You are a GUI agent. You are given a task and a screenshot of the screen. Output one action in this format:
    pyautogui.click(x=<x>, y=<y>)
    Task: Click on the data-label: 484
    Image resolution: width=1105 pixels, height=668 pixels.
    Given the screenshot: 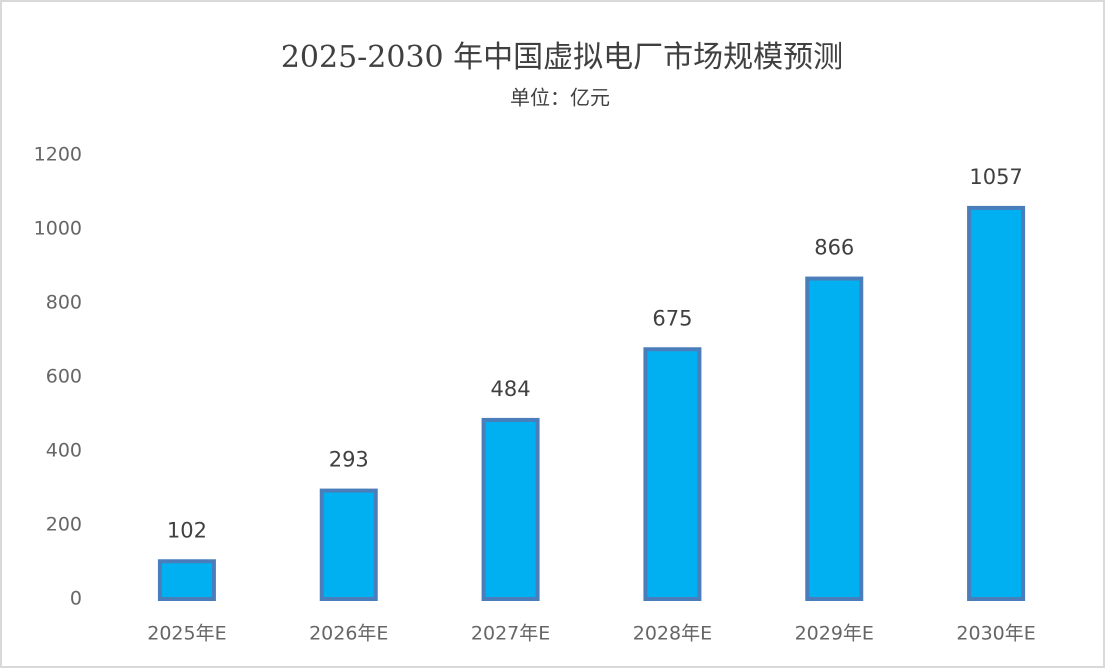 What is the action you would take?
    pyautogui.click(x=511, y=389)
    